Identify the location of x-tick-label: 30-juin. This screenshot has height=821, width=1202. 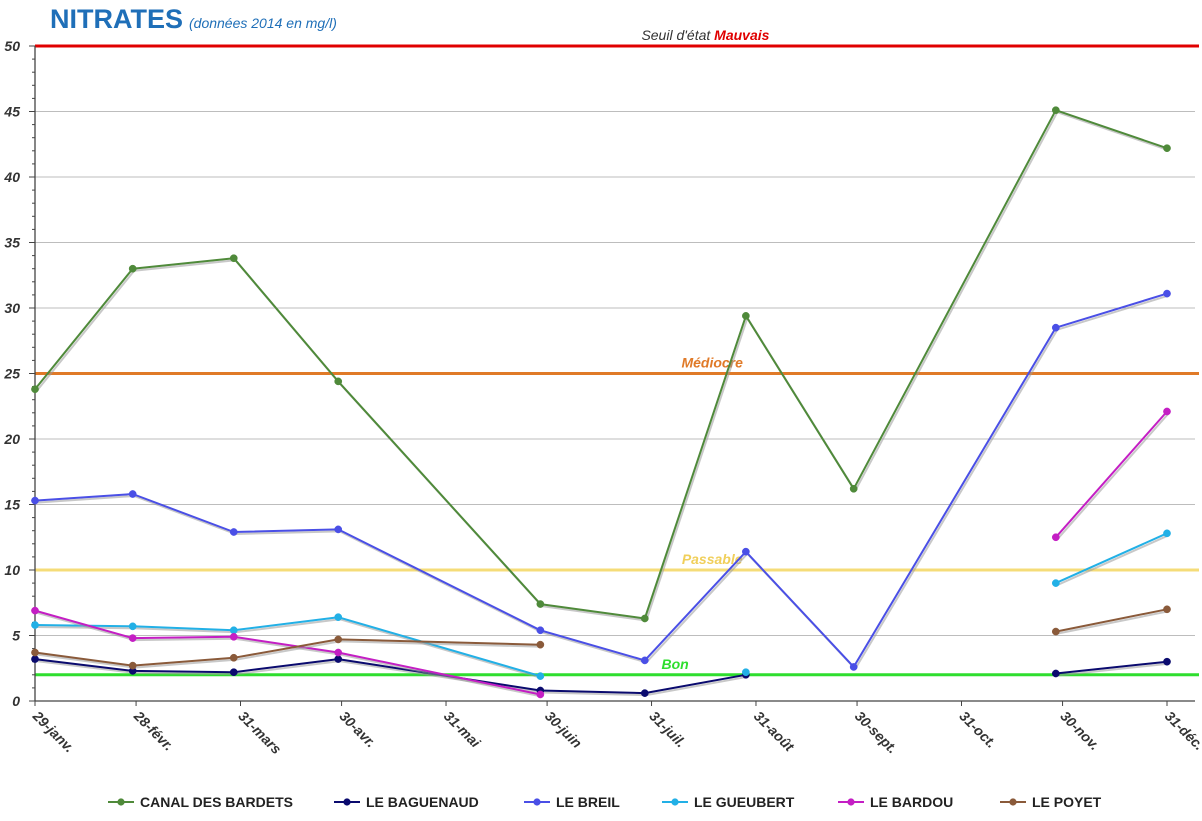
(563, 729).